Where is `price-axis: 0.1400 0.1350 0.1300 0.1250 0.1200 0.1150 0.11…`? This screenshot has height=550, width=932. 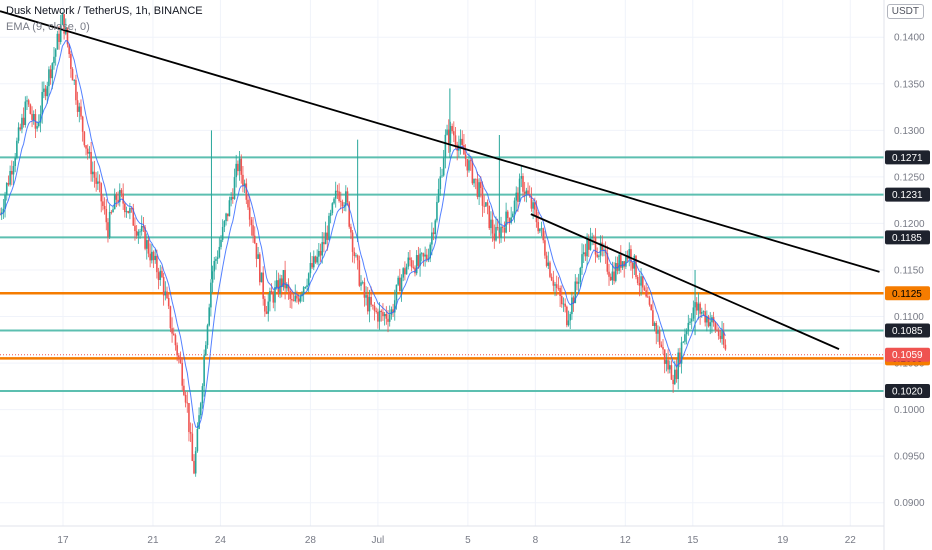 price-axis: 0.1400 0.1350 0.1300 0.1250 0.1200 0.1150 0.11… is located at coordinates (904, 275).